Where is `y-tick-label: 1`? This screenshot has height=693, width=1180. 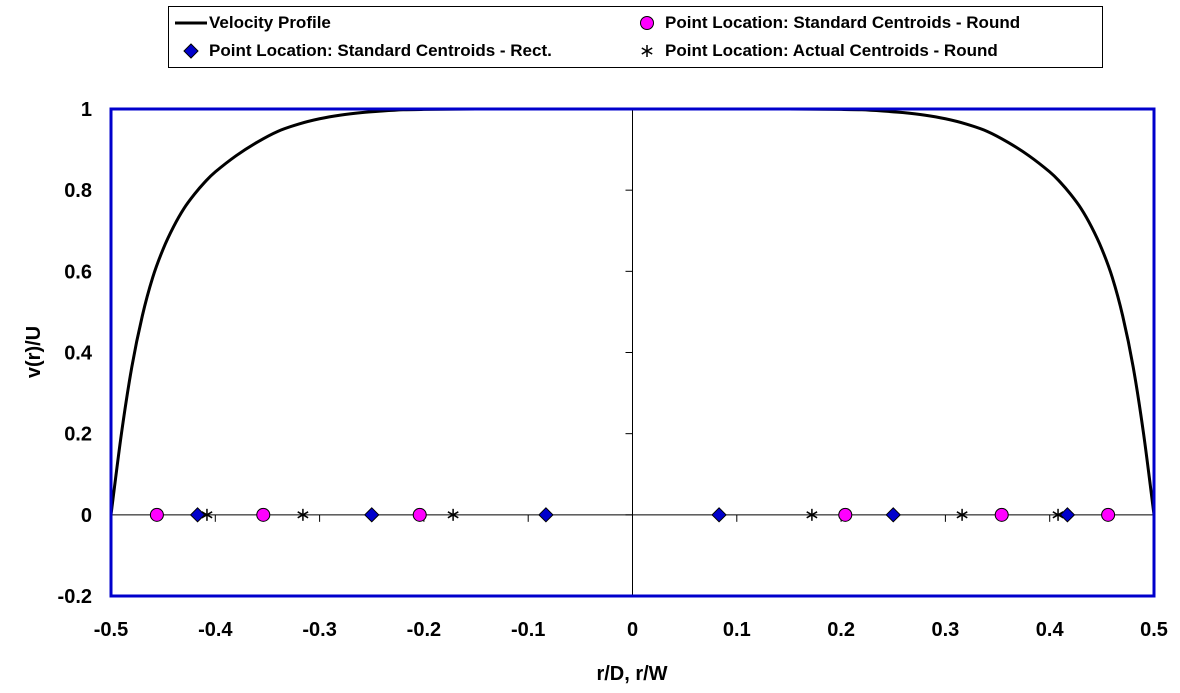
y-tick-label: 1 is located at coordinates (86, 110).